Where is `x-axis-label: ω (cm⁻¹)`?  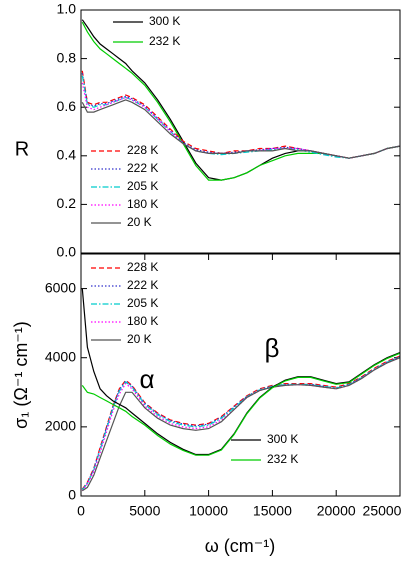
x-axis-label: ω (cm⁻¹) is located at coordinates (240, 546).